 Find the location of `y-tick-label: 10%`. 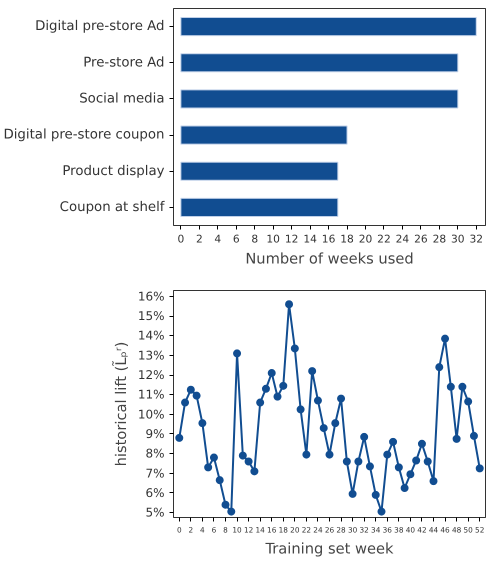

y-tick-label: 10% is located at coordinates (151, 414).